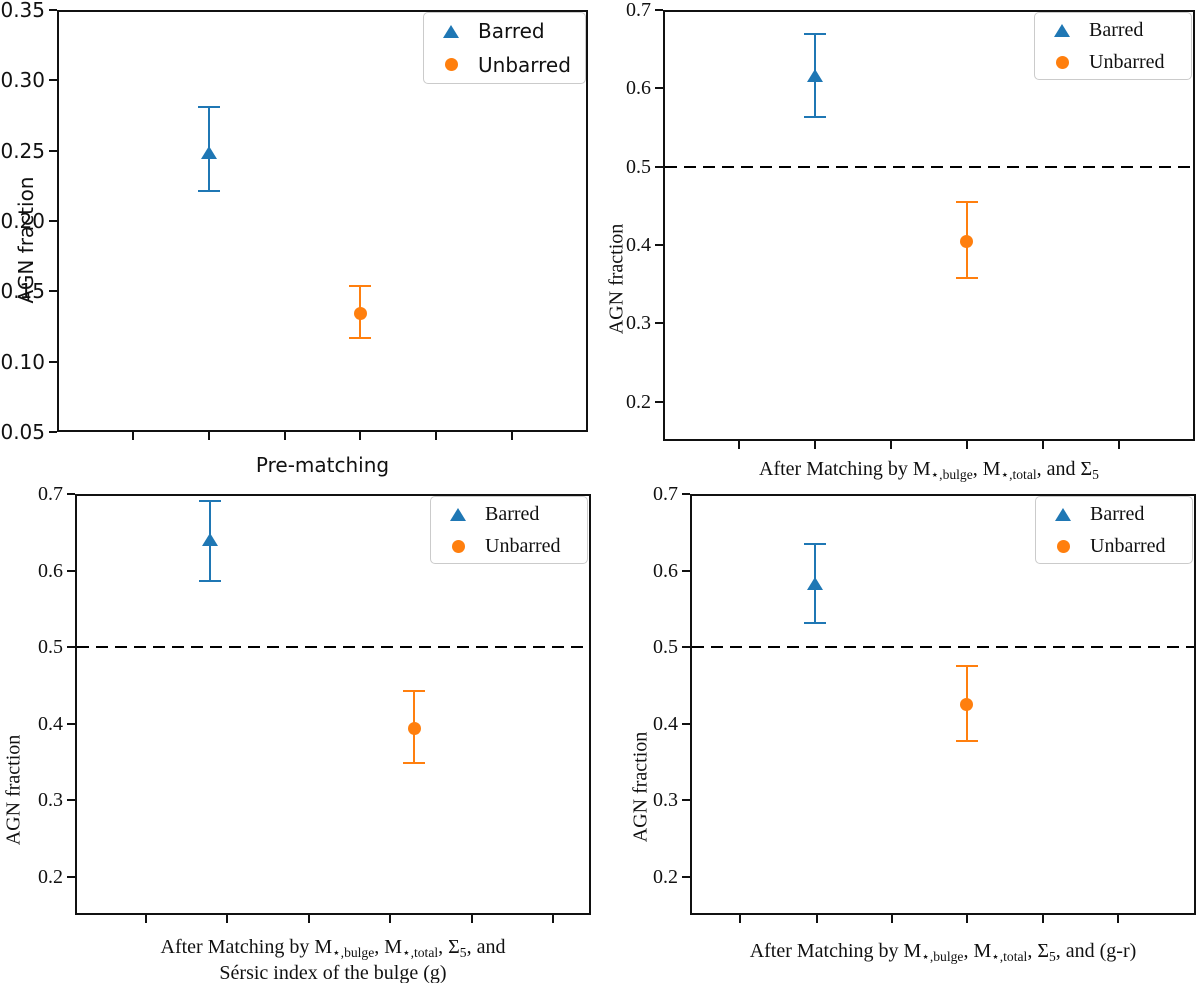  What do you see at coordinates (511, 31) in the screenshot?
I see `legend-label: Barred` at bounding box center [511, 31].